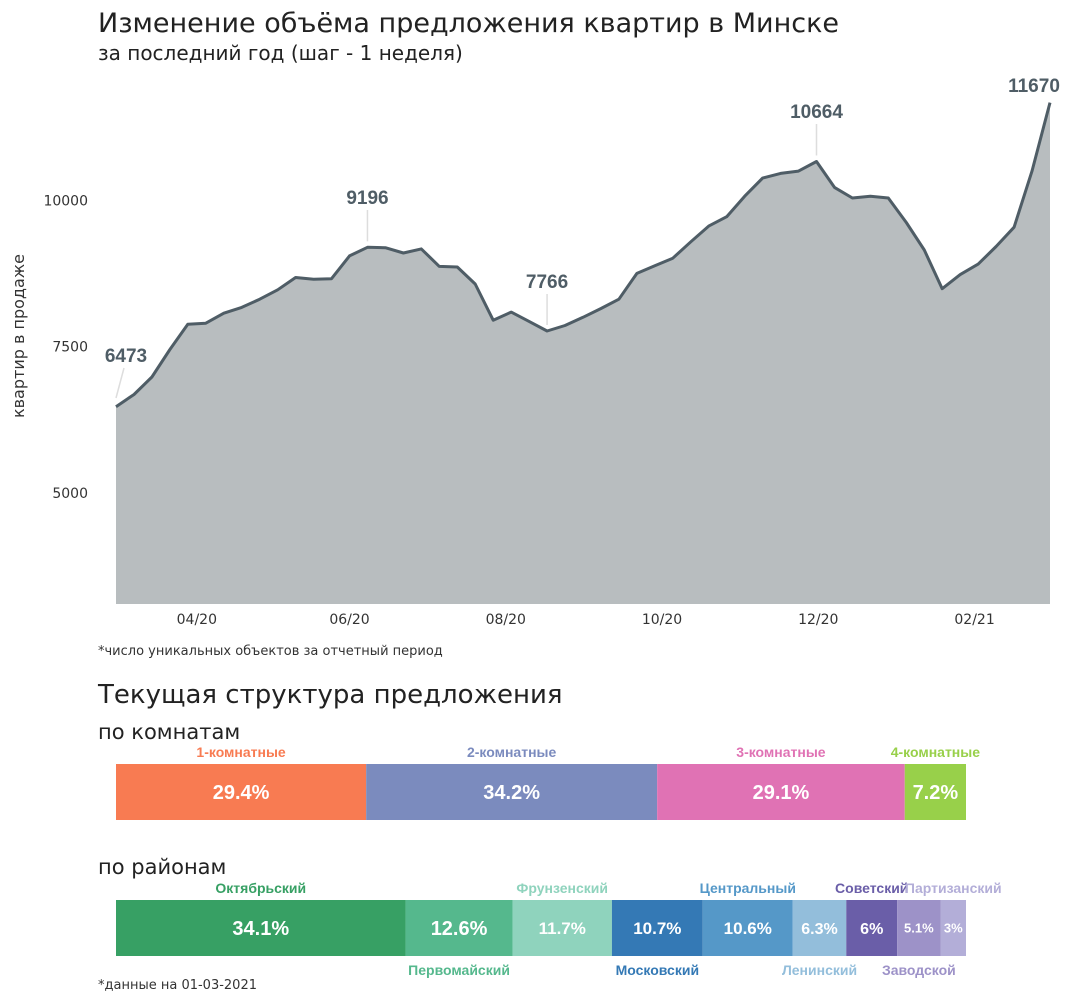 This screenshot has width=1080, height=1008. Describe the element at coordinates (70, 494) in the screenshot. I see `y-tick-label: 5000` at that location.